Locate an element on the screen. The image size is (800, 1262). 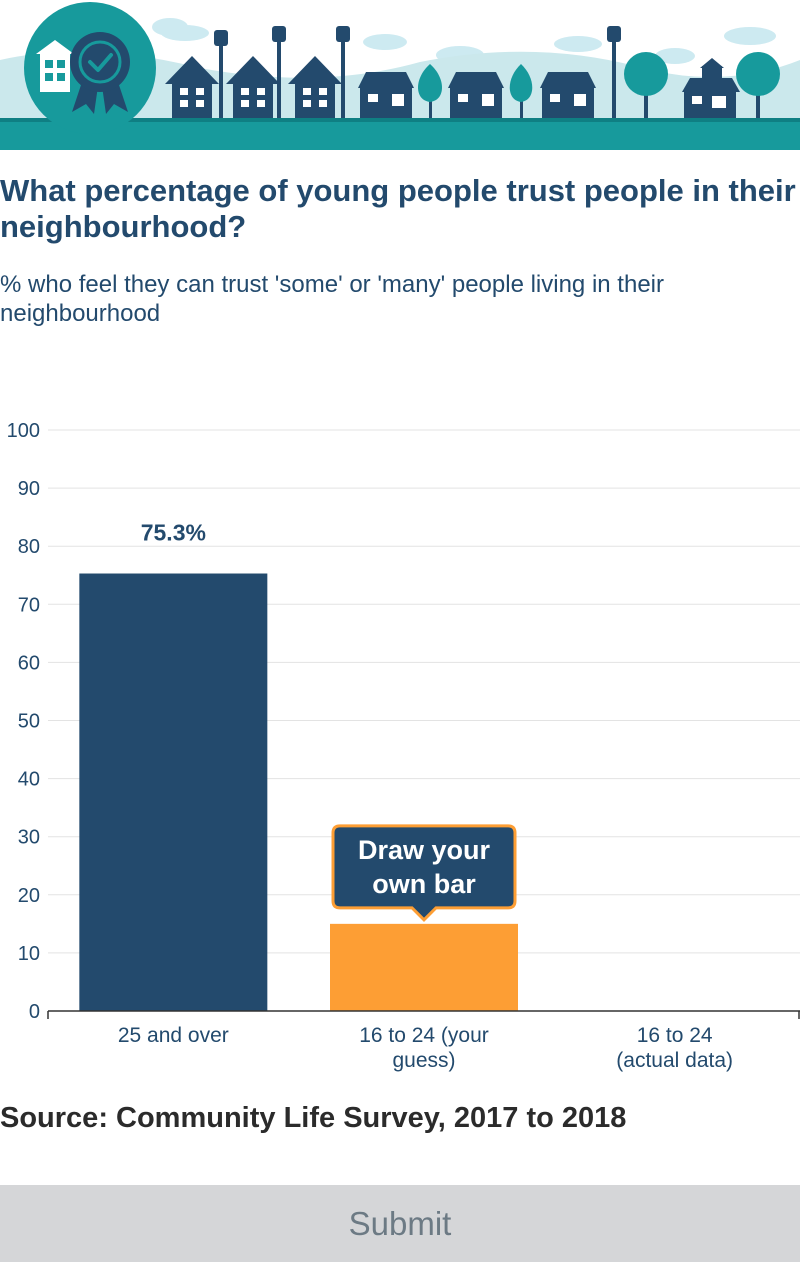
tree-icon is located at coordinates (599, 85).